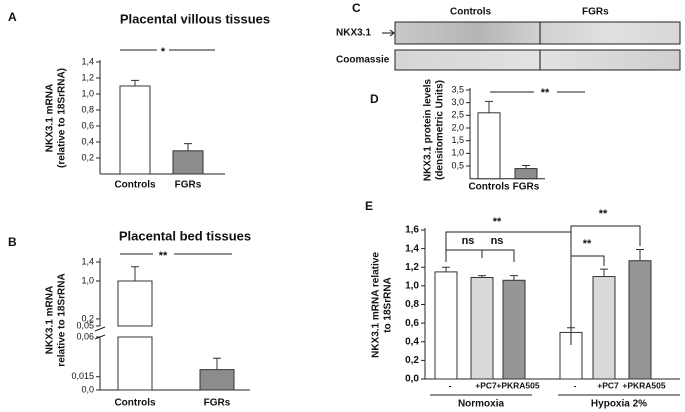  I want to click on y-tick-label: 0,05, so click(85, 325).